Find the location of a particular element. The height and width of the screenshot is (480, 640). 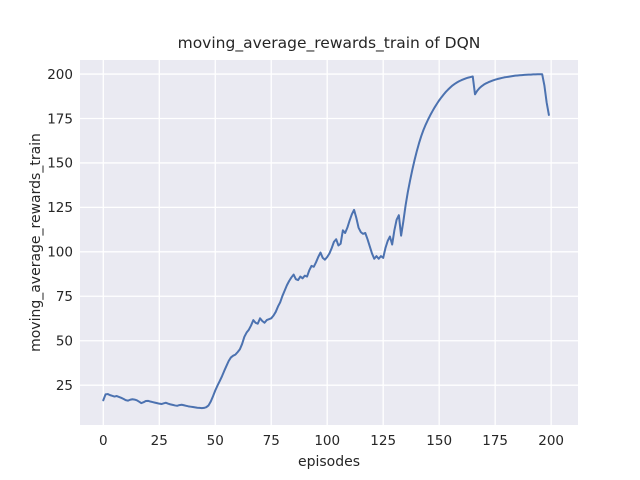

y-tick-label: 125 is located at coordinates (60, 208).